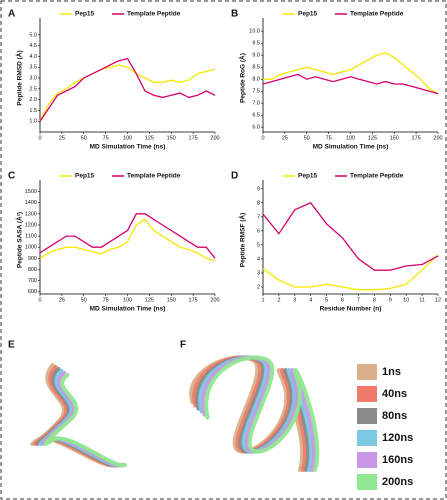 The width and height of the screenshot is (447, 500). Describe the element at coordinates (262, 300) in the screenshot. I see `x-tick-label: 1` at that location.